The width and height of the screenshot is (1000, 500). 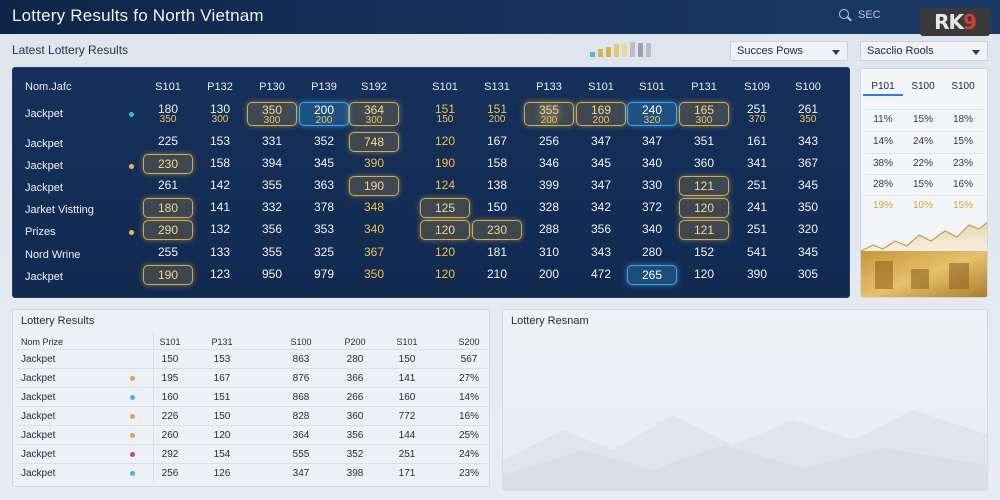 I want to click on result-cell: 292, so click(x=170, y=454).